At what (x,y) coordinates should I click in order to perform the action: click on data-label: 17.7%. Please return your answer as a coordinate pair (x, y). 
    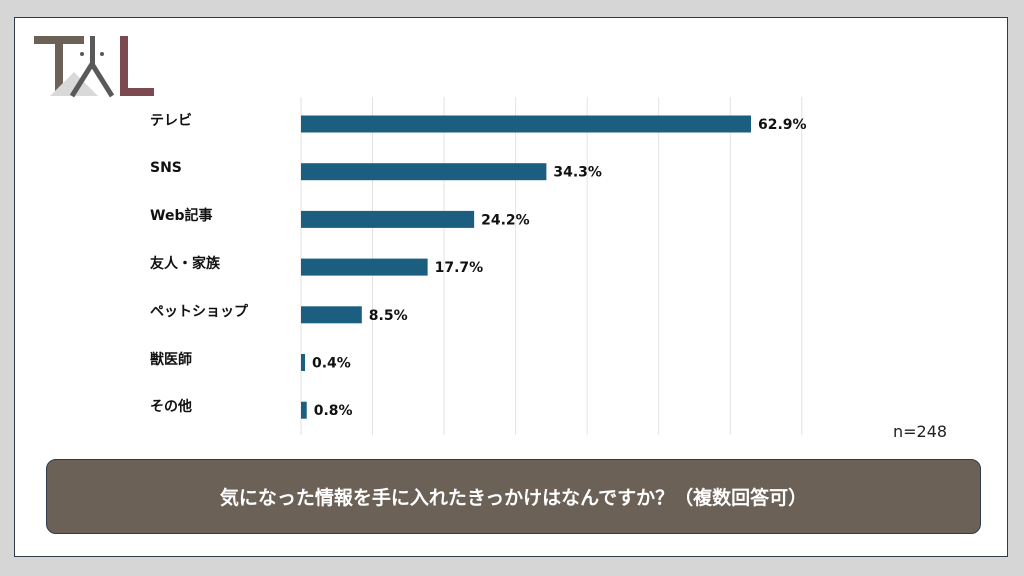
    Looking at the image, I should click on (459, 268).